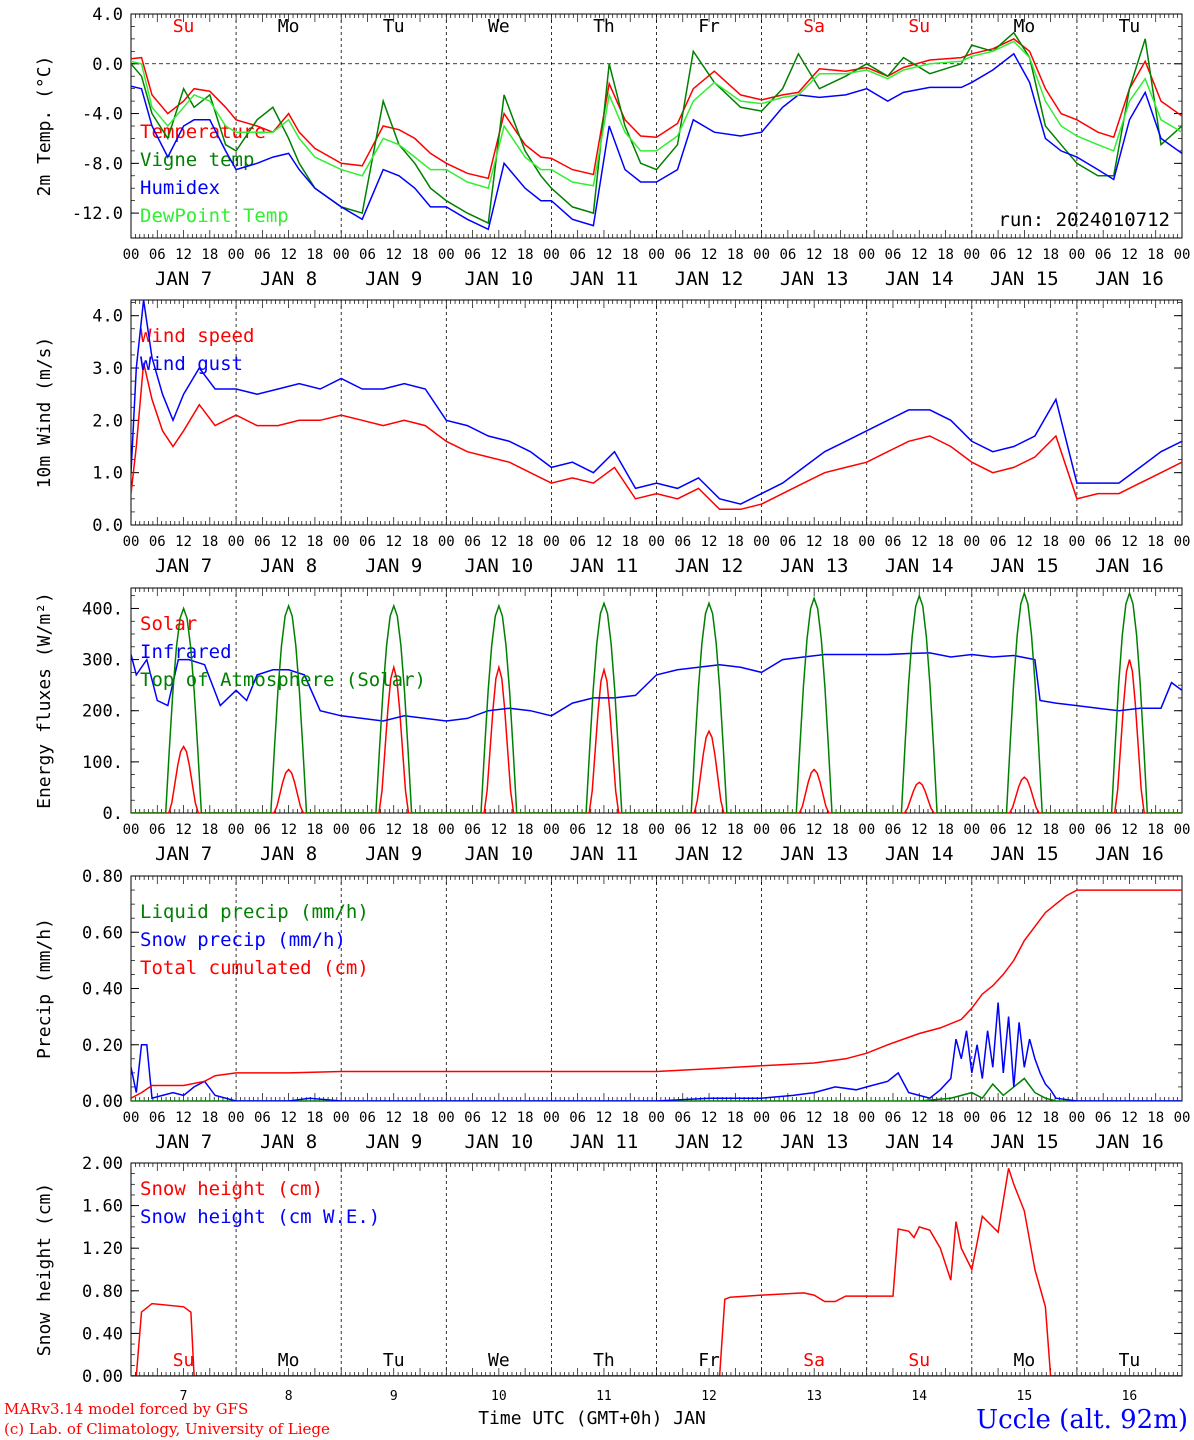 The height and width of the screenshot is (1440, 1194). What do you see at coordinates (102, 877) in the screenshot?
I see `y-tick-label: 0.80` at bounding box center [102, 877].